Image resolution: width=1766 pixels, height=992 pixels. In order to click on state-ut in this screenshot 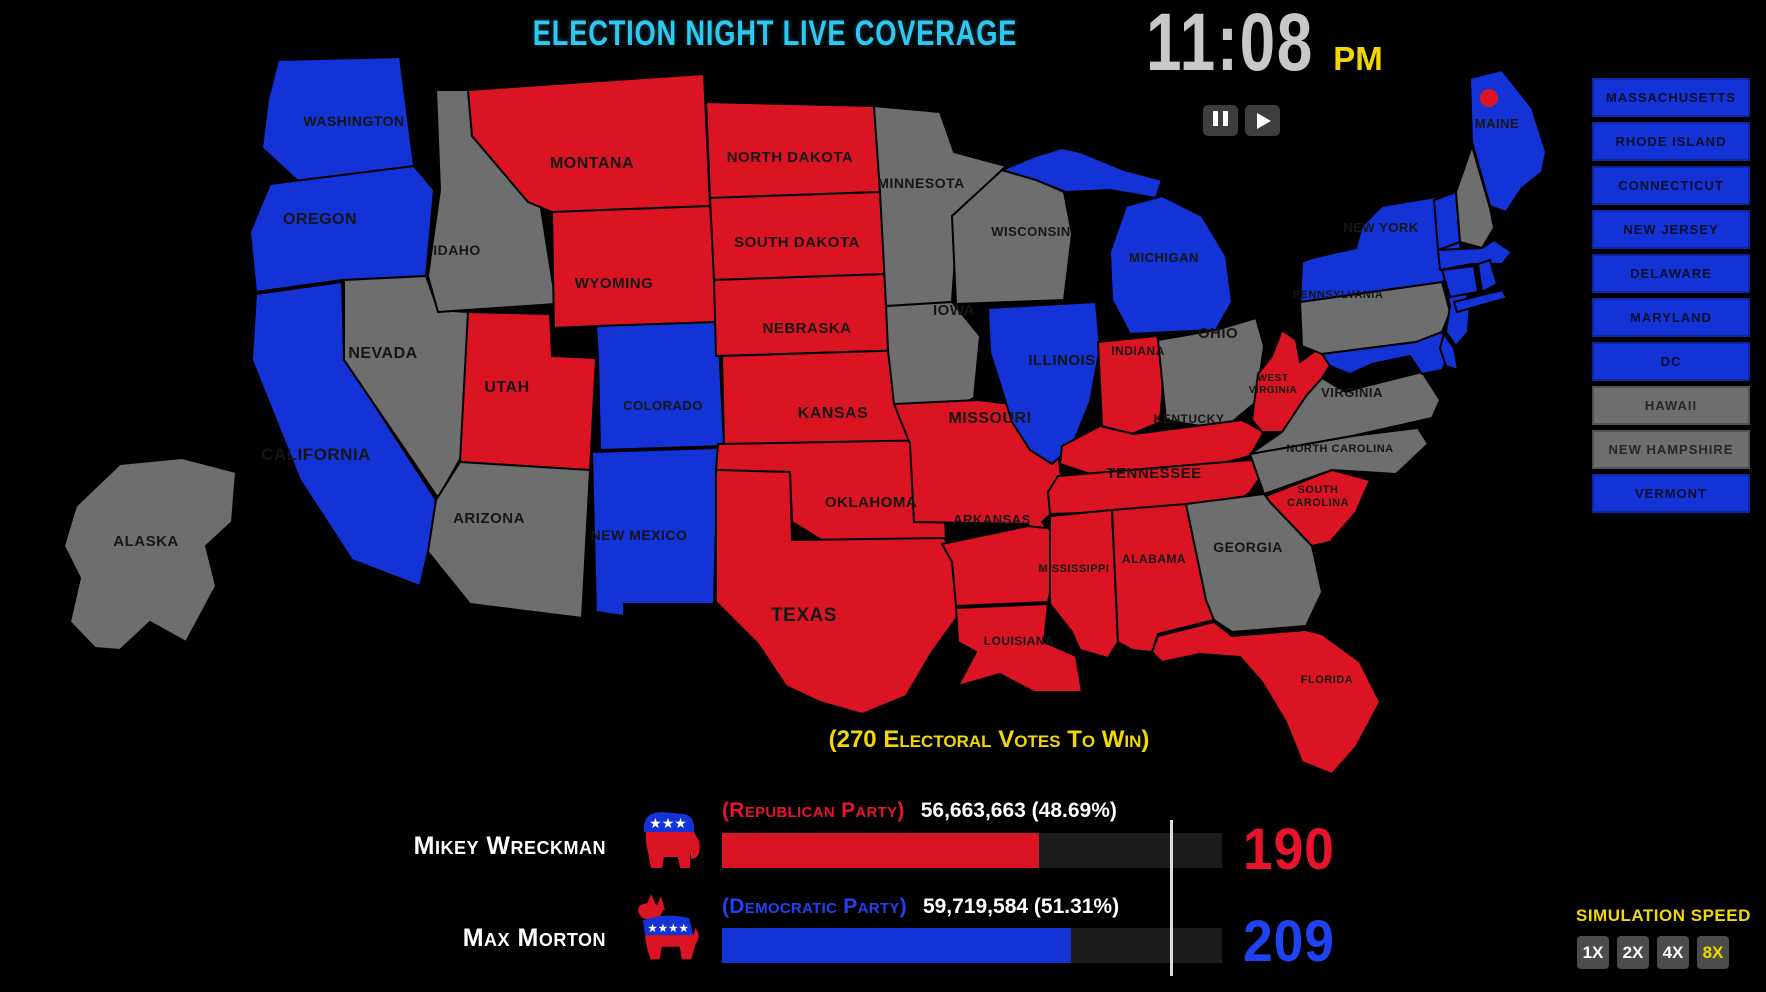, I will do `click(528, 391)`.